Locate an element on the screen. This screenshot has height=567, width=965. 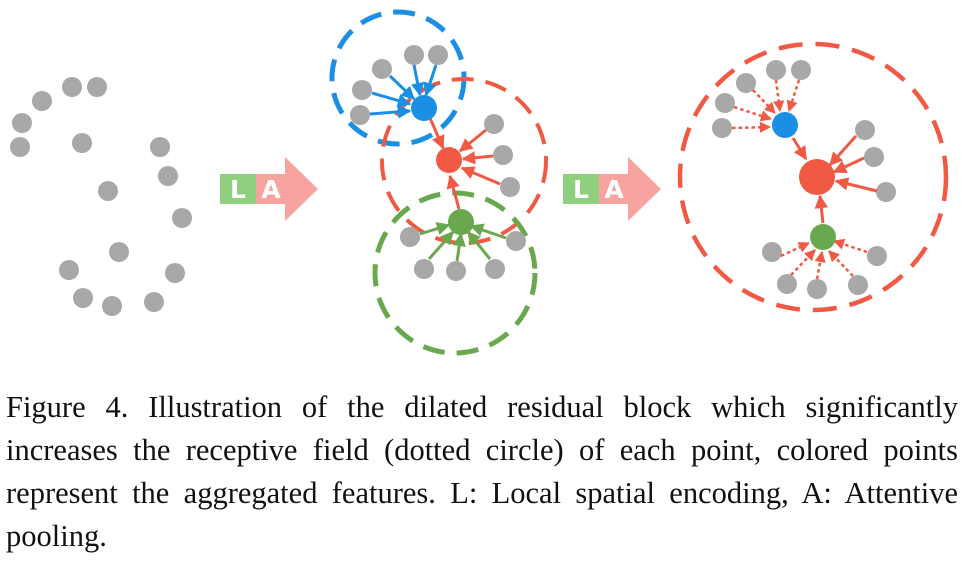
local-aggregation-panel is located at coordinates (438, 182).